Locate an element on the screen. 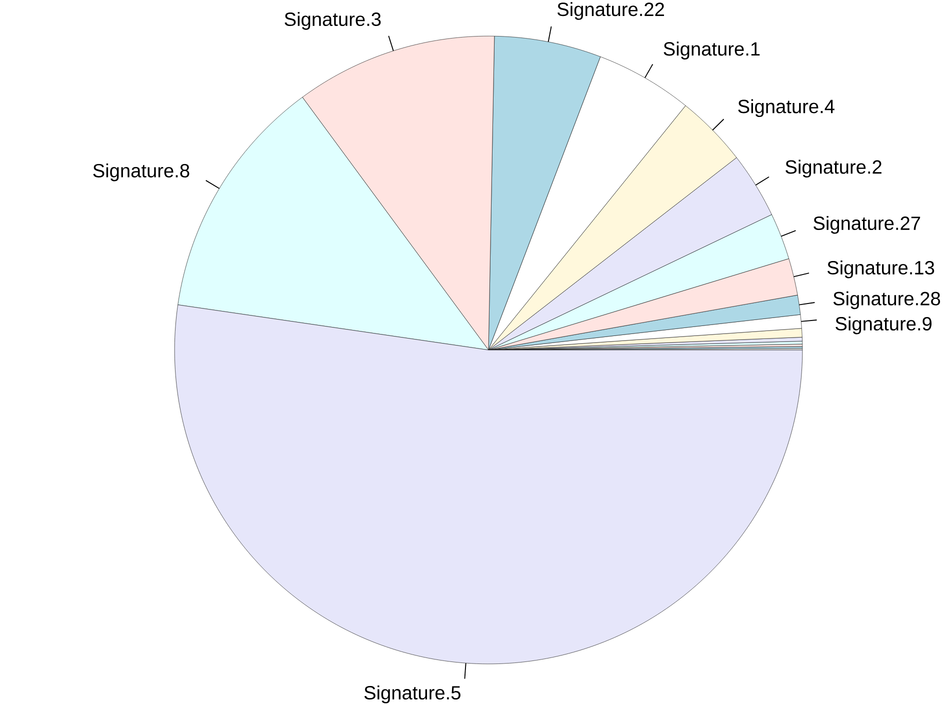  slice-label: Signature.3 is located at coordinates (332, 21).